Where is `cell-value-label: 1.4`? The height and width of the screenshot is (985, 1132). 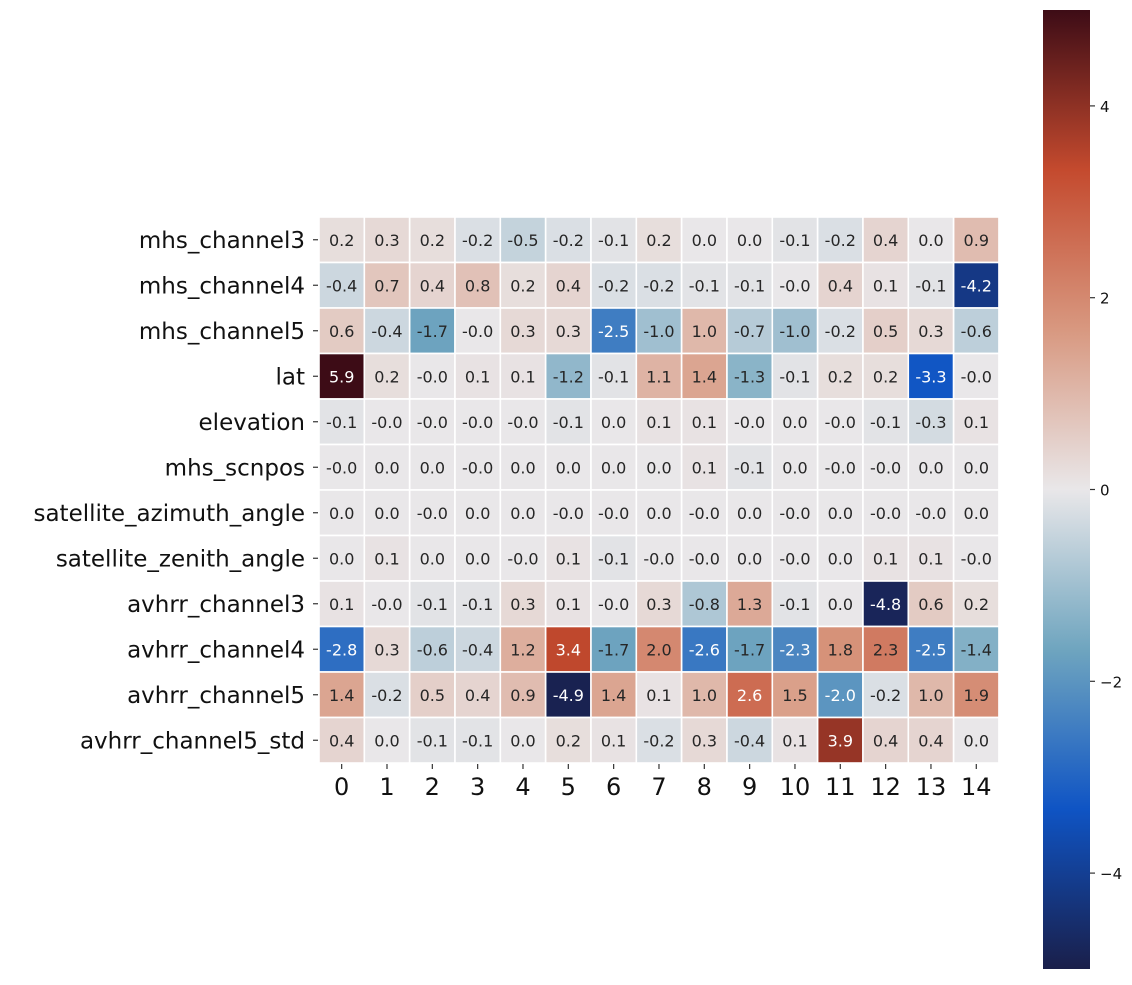 cell-value-label: 1.4 is located at coordinates (613, 695).